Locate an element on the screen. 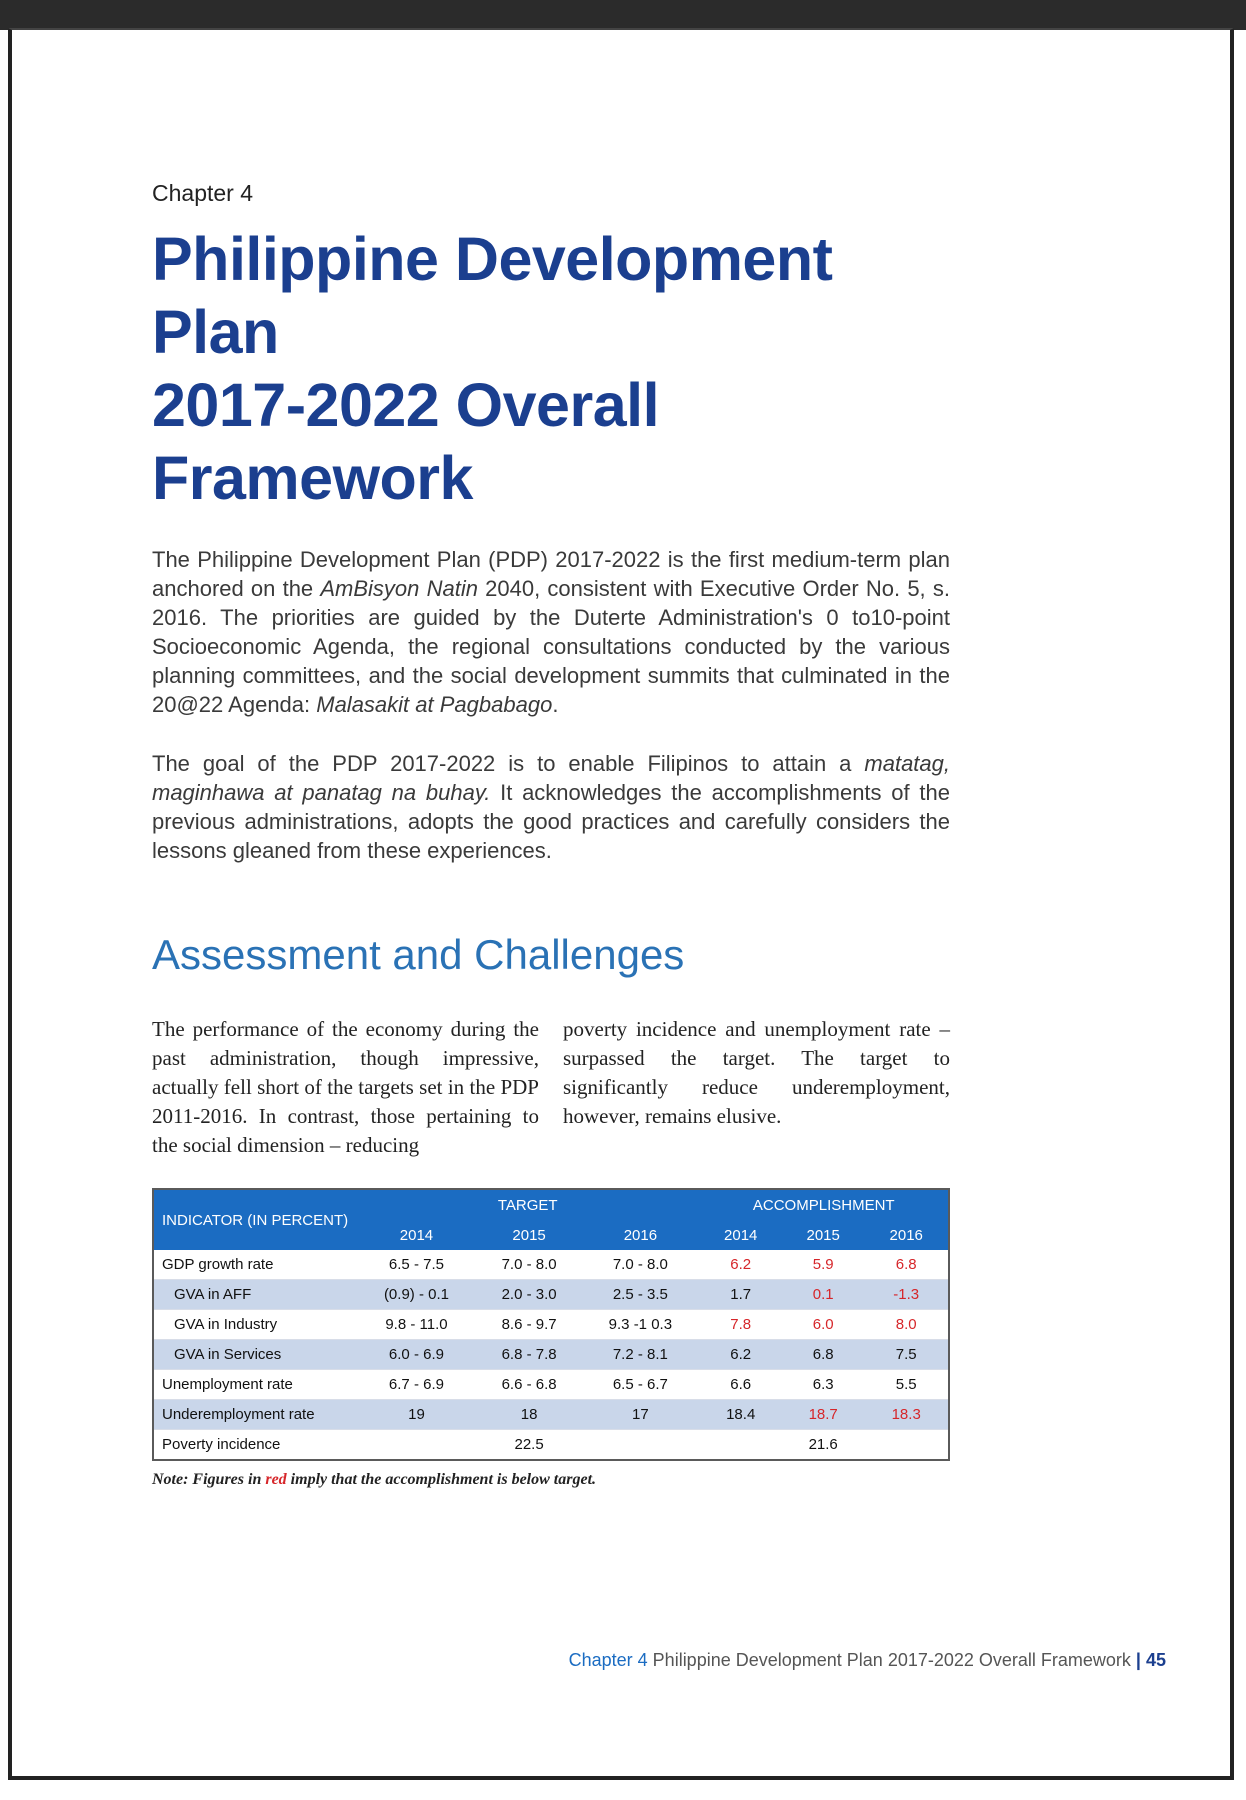 This screenshot has height=1800, width=1246. table-cell: 6.2 is located at coordinates (740, 1354).